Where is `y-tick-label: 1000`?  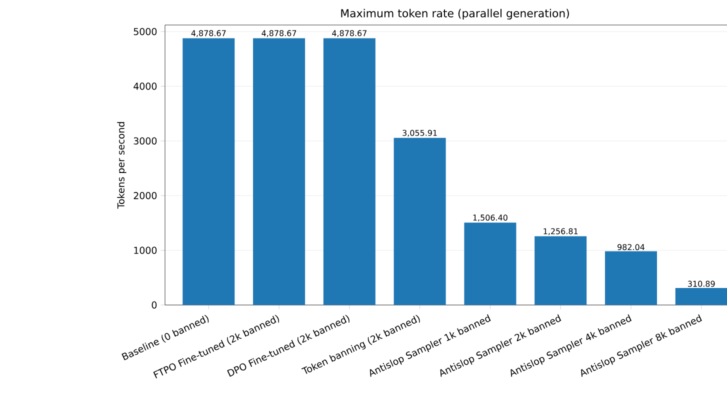 y-tick-label: 1000 is located at coordinates (145, 250).